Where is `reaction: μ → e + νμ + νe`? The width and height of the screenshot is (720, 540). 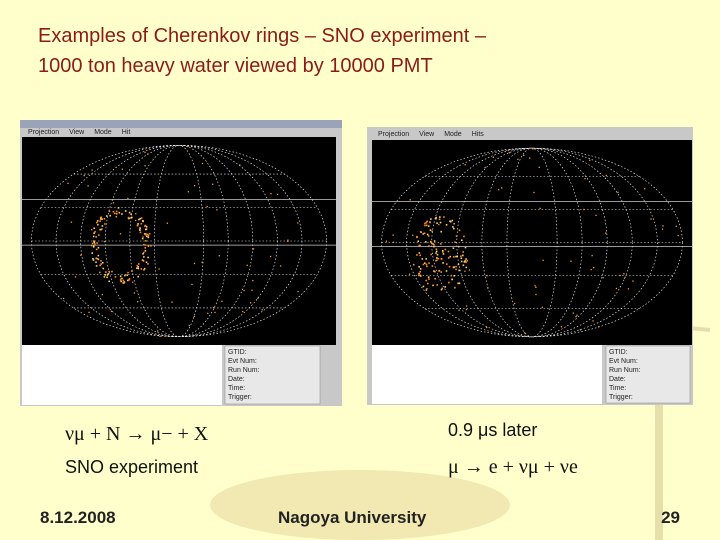
reaction: μ → e + νμ + νe is located at coordinates (513, 467).